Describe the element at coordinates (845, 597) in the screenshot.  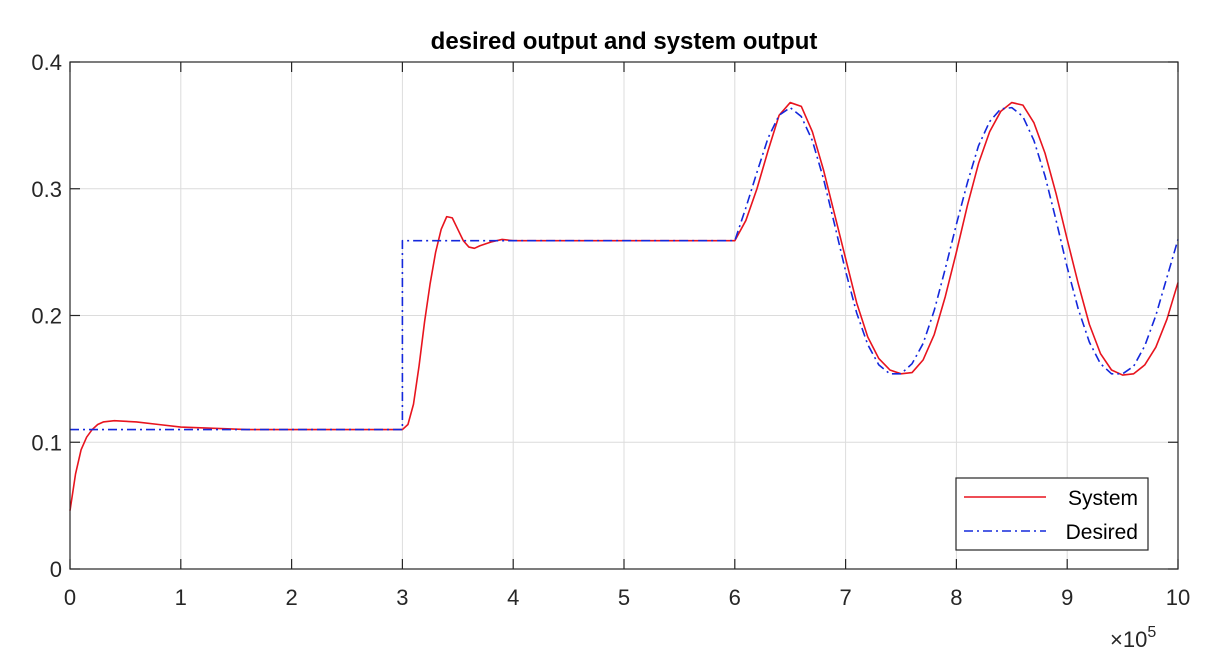
I see `x-tick-label: 7` at that location.